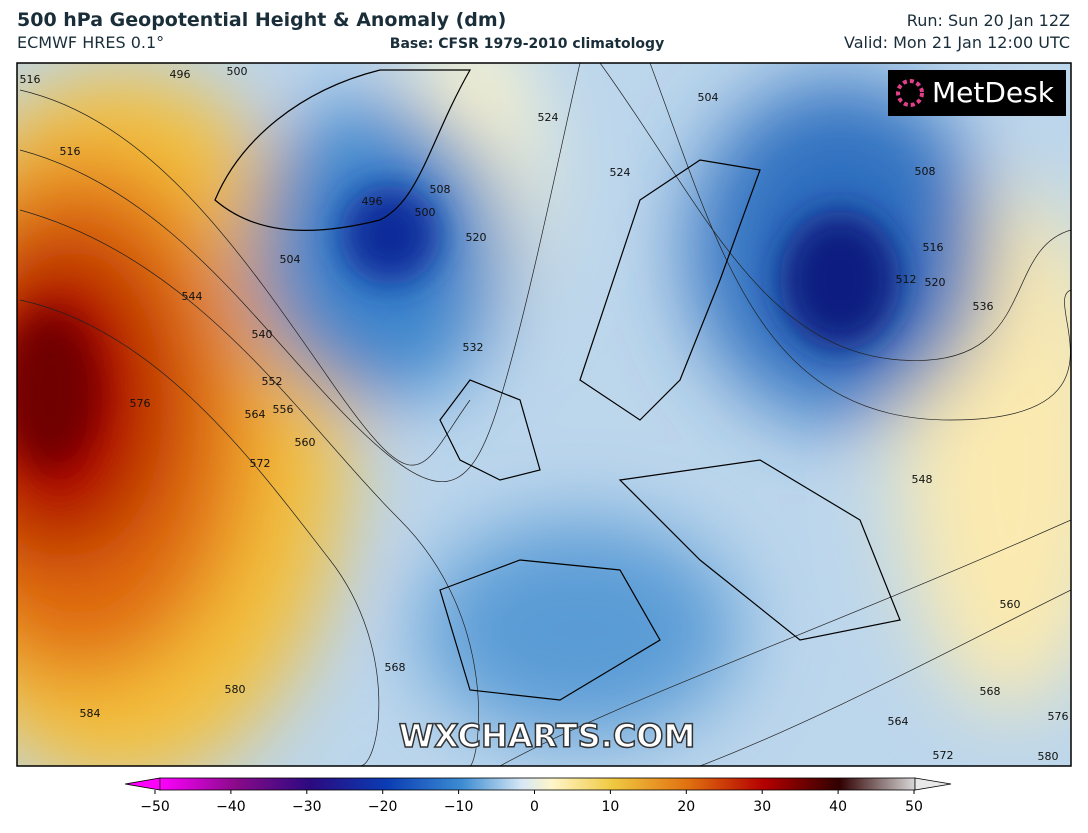  I want to click on colorbar-tick-label: 10, so click(610, 807).